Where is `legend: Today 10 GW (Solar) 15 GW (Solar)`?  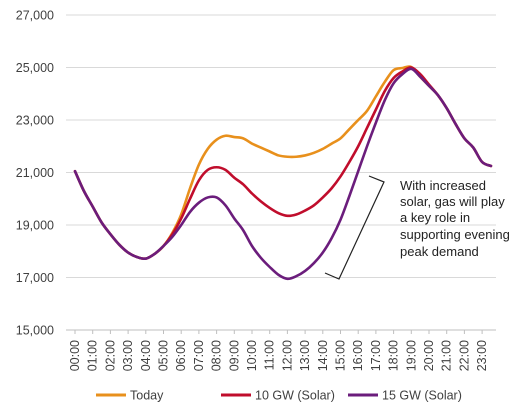
legend: Today 10 GW (Solar) 15 GW (Solar) is located at coordinates (279, 396).